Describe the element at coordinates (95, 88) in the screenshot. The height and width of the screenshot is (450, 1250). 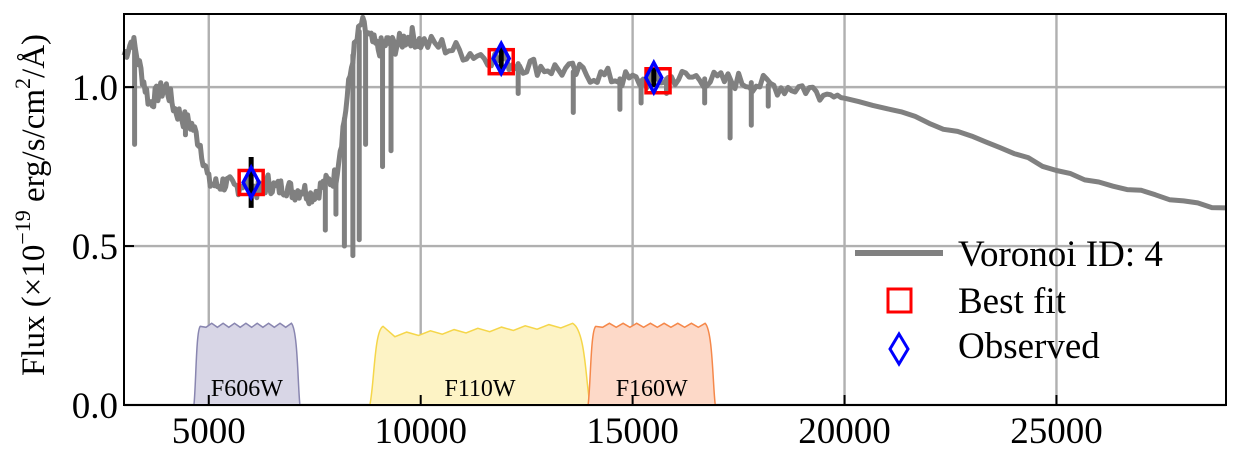
I see `y-tick-label: 1.0` at that location.